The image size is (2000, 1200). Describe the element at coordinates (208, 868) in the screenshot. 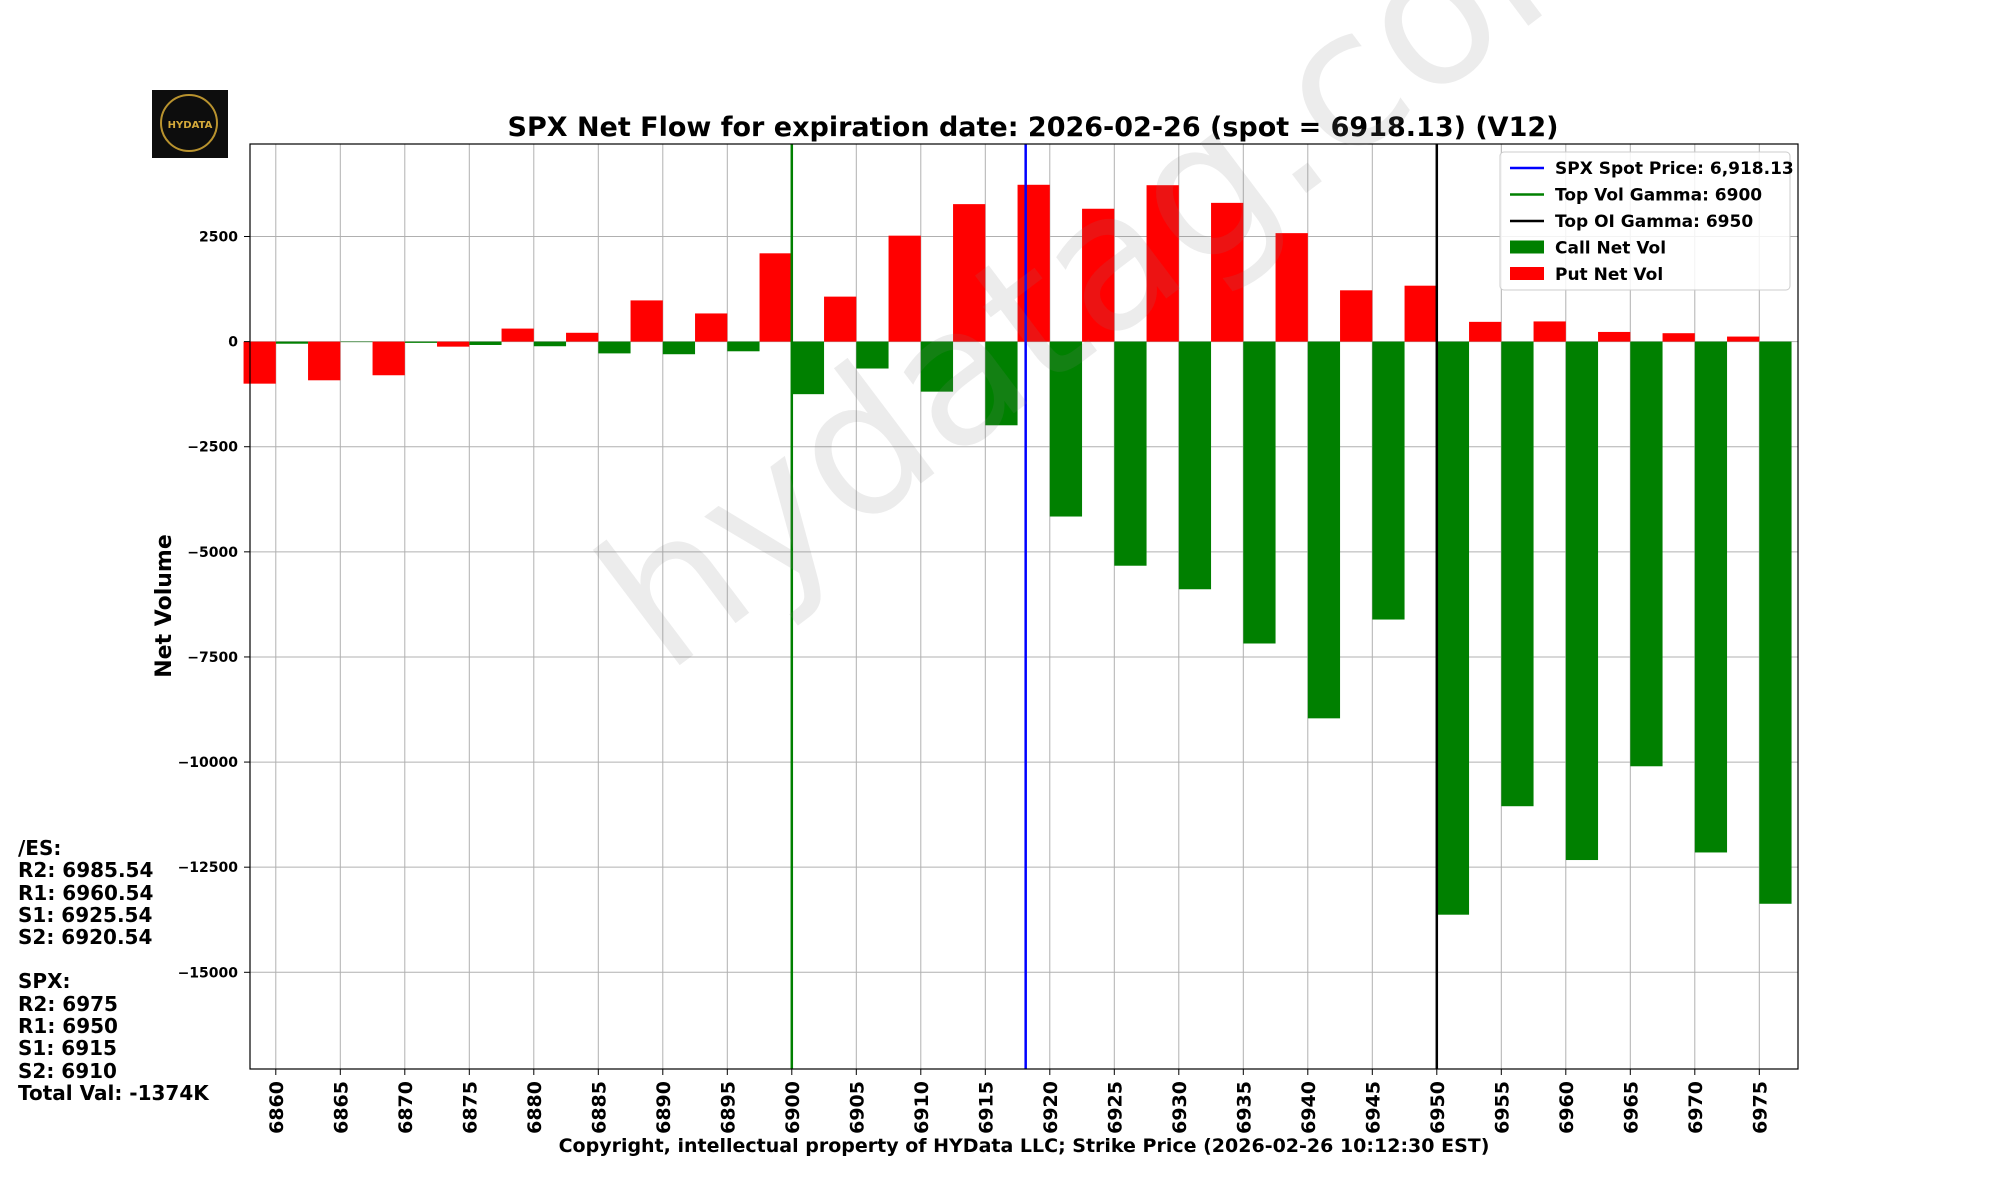

I see `y-tick-label: −12500` at that location.